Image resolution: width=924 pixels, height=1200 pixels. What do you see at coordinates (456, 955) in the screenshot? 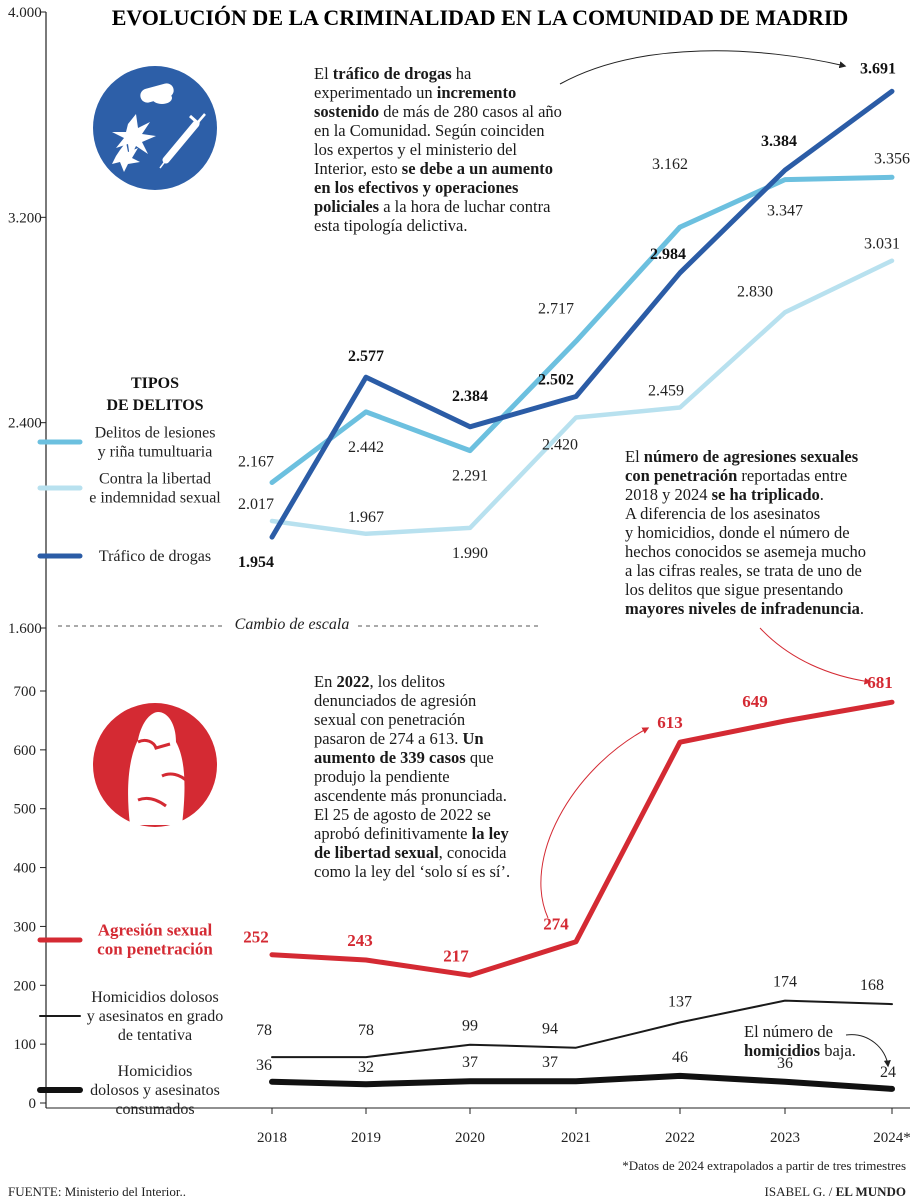
I see `data-label-agresion-2: 217` at bounding box center [456, 955].